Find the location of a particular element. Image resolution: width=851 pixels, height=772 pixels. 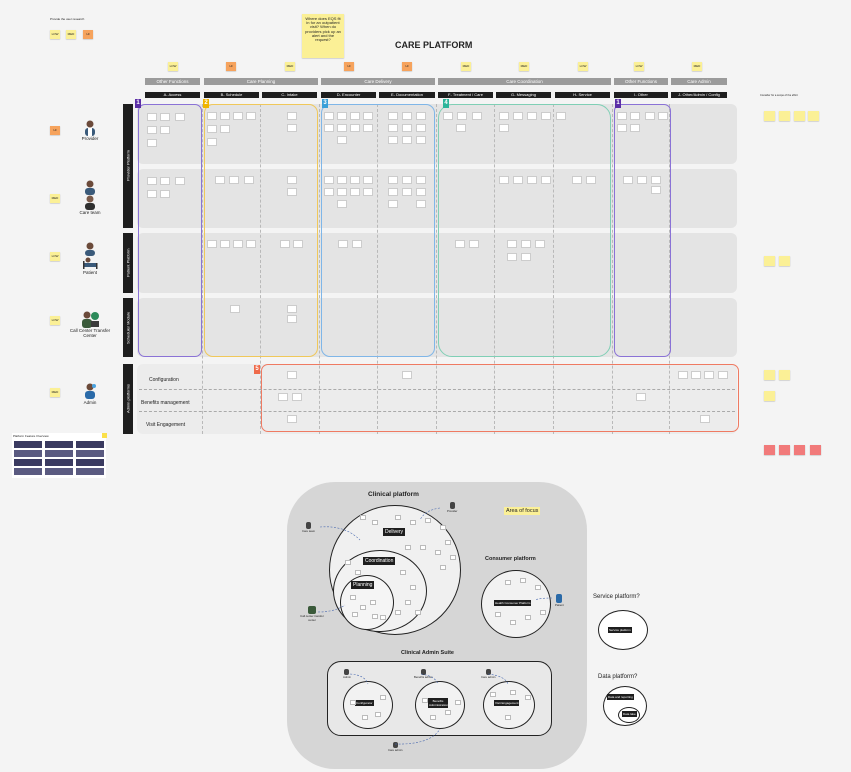

persona-tag-admin: MED is located at coordinates (55, 392).